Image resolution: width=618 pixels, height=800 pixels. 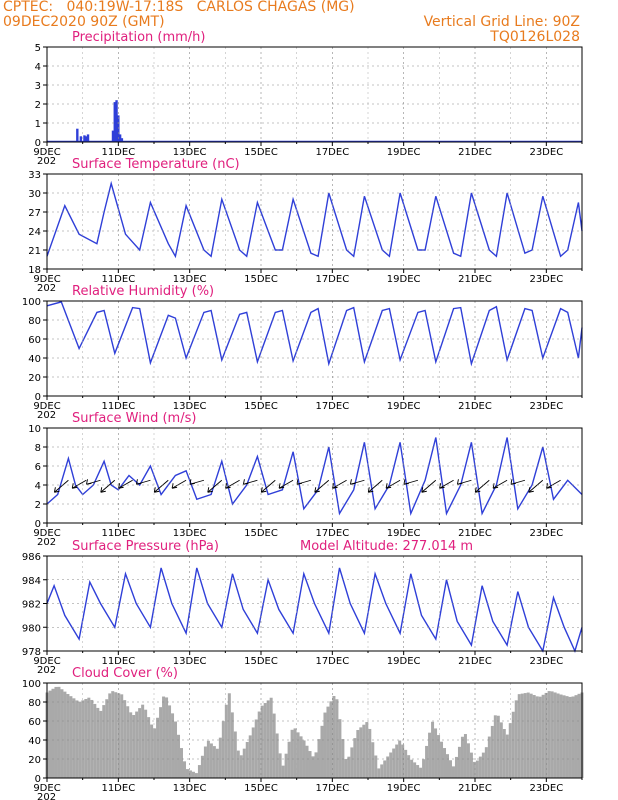 I want to click on temperature-xtick-label: 11DEC, so click(x=118, y=279).